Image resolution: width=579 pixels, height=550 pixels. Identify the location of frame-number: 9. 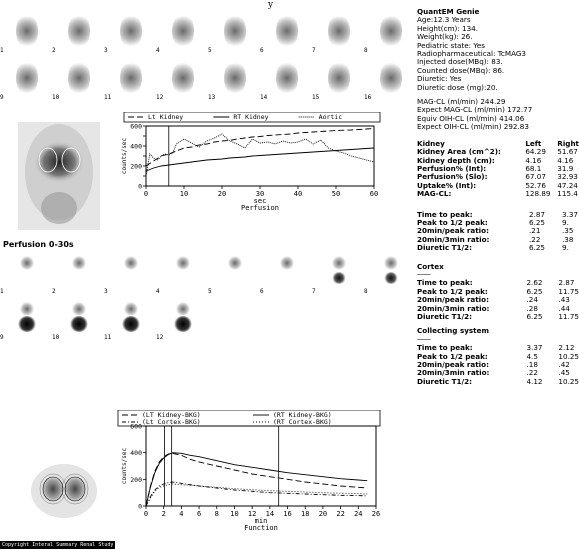
(2, 337).